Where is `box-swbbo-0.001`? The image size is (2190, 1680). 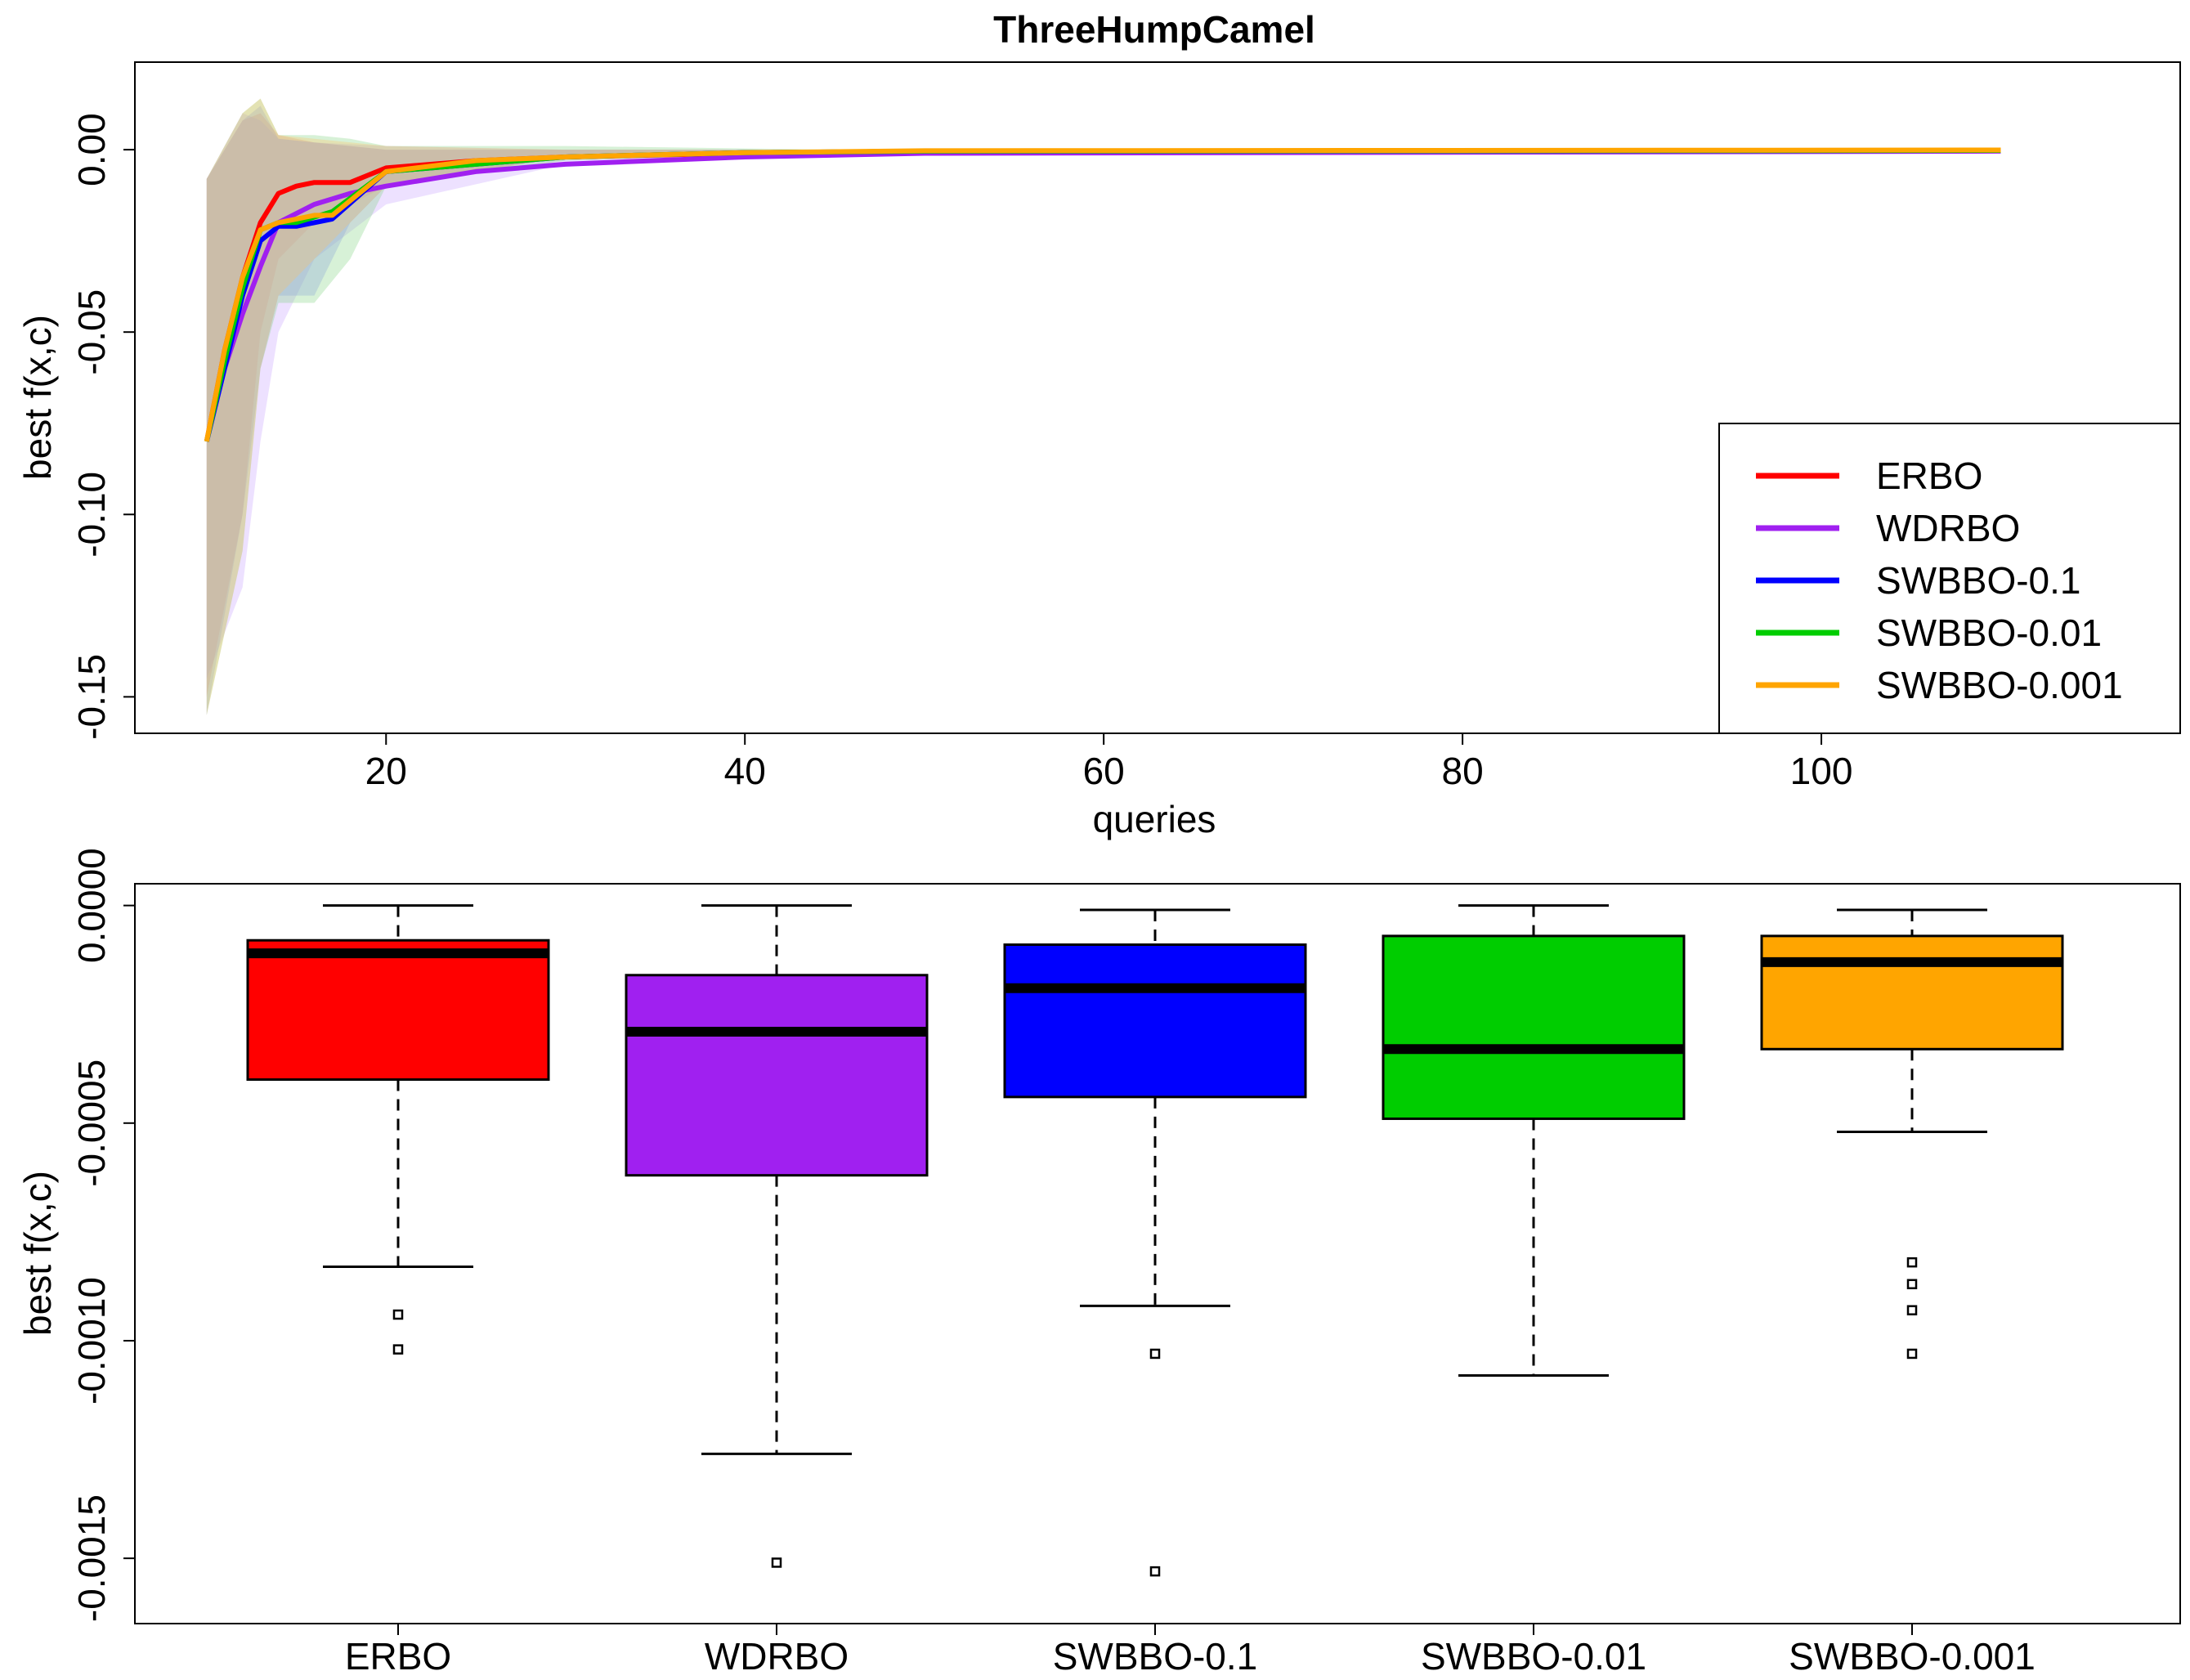
box-swbbo-0.001 is located at coordinates (1912, 993).